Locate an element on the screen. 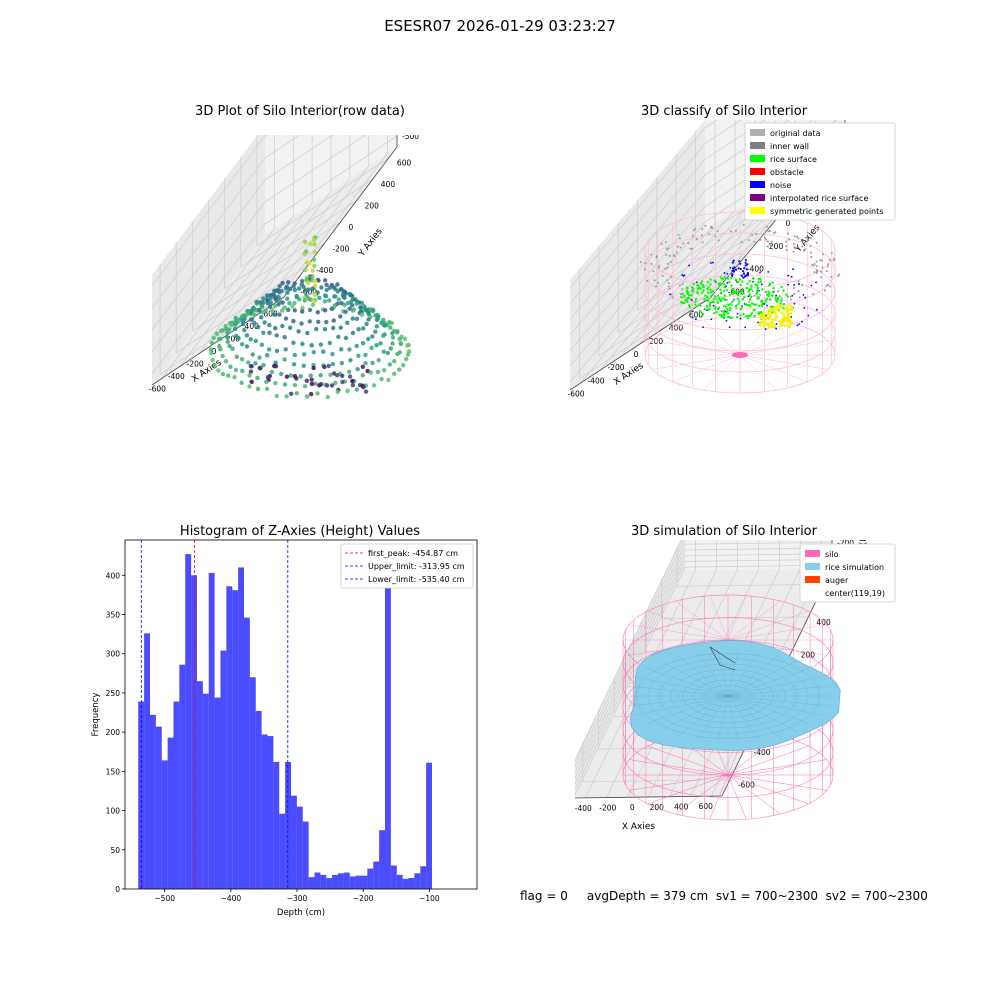 Image resolution: width=1000 pixels, height=1000 pixels. legend-frame is located at coordinates (847, 573).